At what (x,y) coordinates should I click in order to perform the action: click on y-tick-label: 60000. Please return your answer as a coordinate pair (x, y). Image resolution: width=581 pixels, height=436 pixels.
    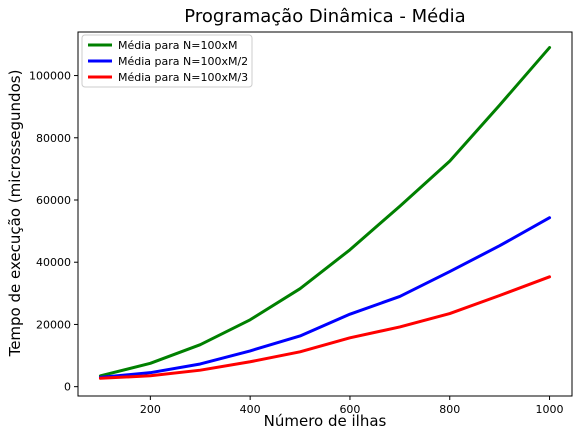
    Looking at the image, I should click on (53, 200).